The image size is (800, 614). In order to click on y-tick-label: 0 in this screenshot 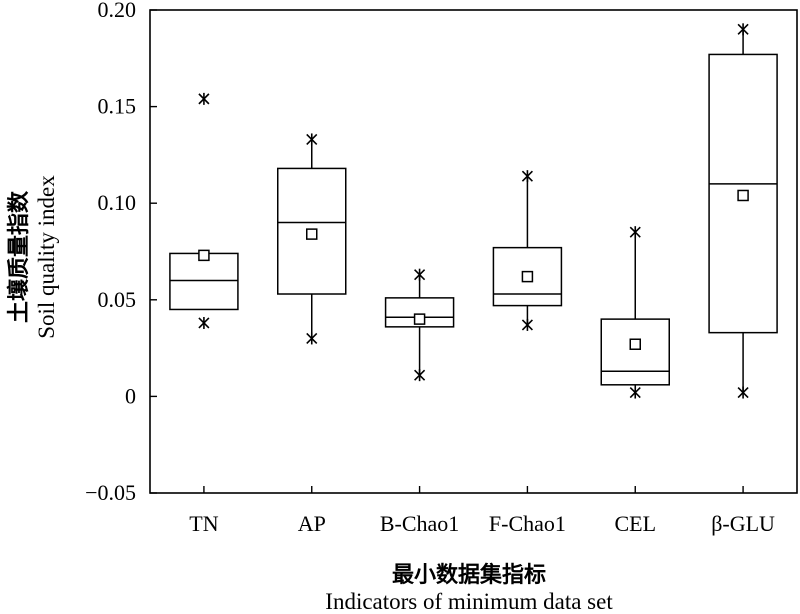, I will do `click(130, 395)`.